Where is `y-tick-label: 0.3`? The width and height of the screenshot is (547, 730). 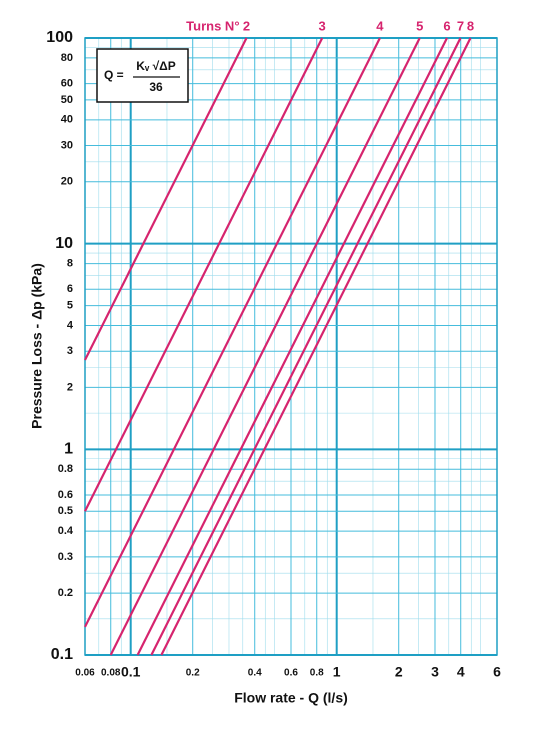 y-tick-label: 0.3 is located at coordinates (65, 557).